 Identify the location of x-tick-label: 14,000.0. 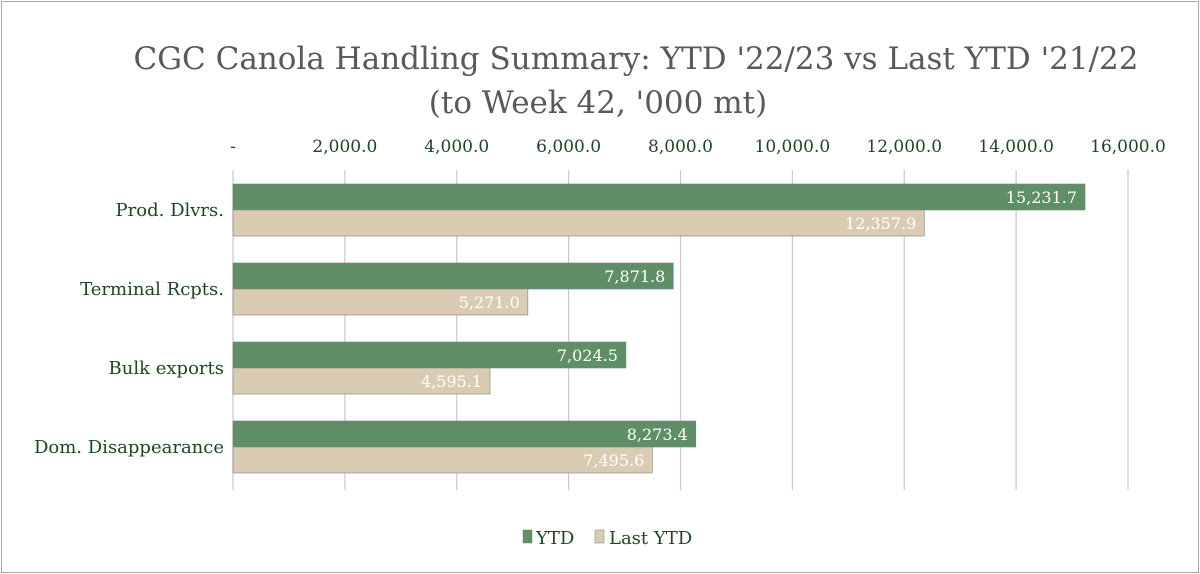
(1016, 147).